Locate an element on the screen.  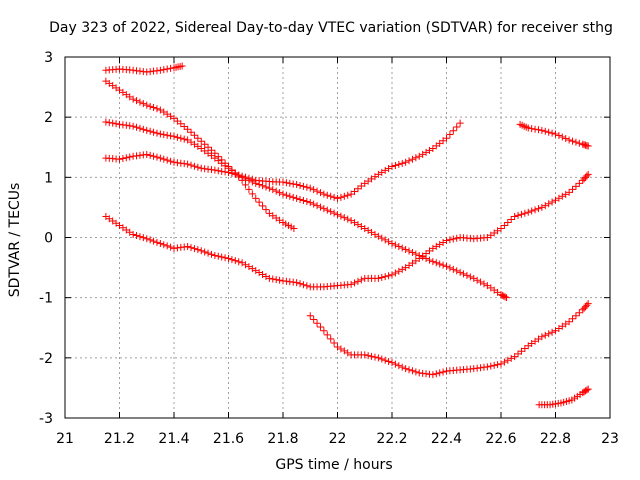
y-tick-label: -3 is located at coordinates (46, 419).